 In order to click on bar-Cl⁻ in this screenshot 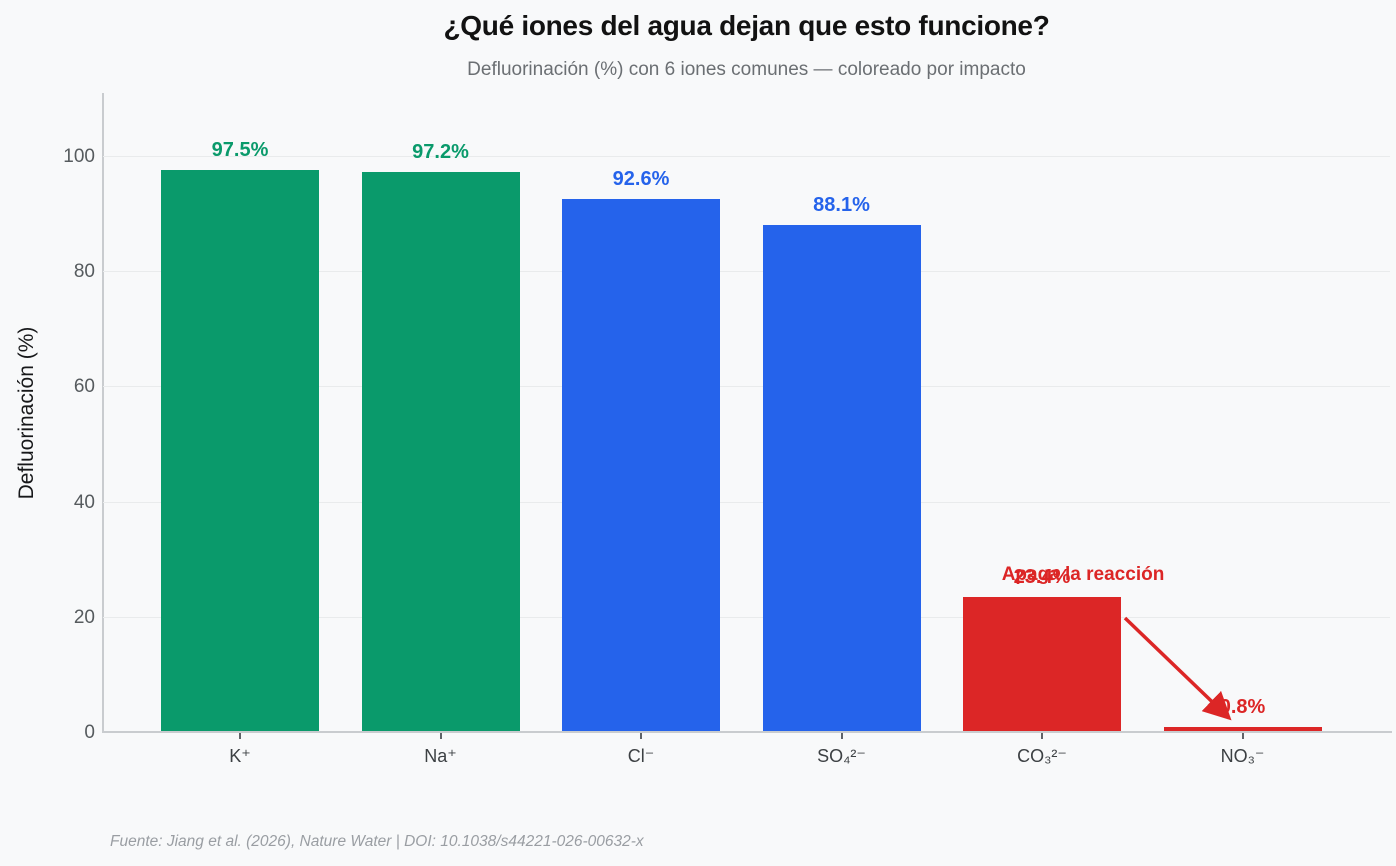, I will do `click(641, 465)`.